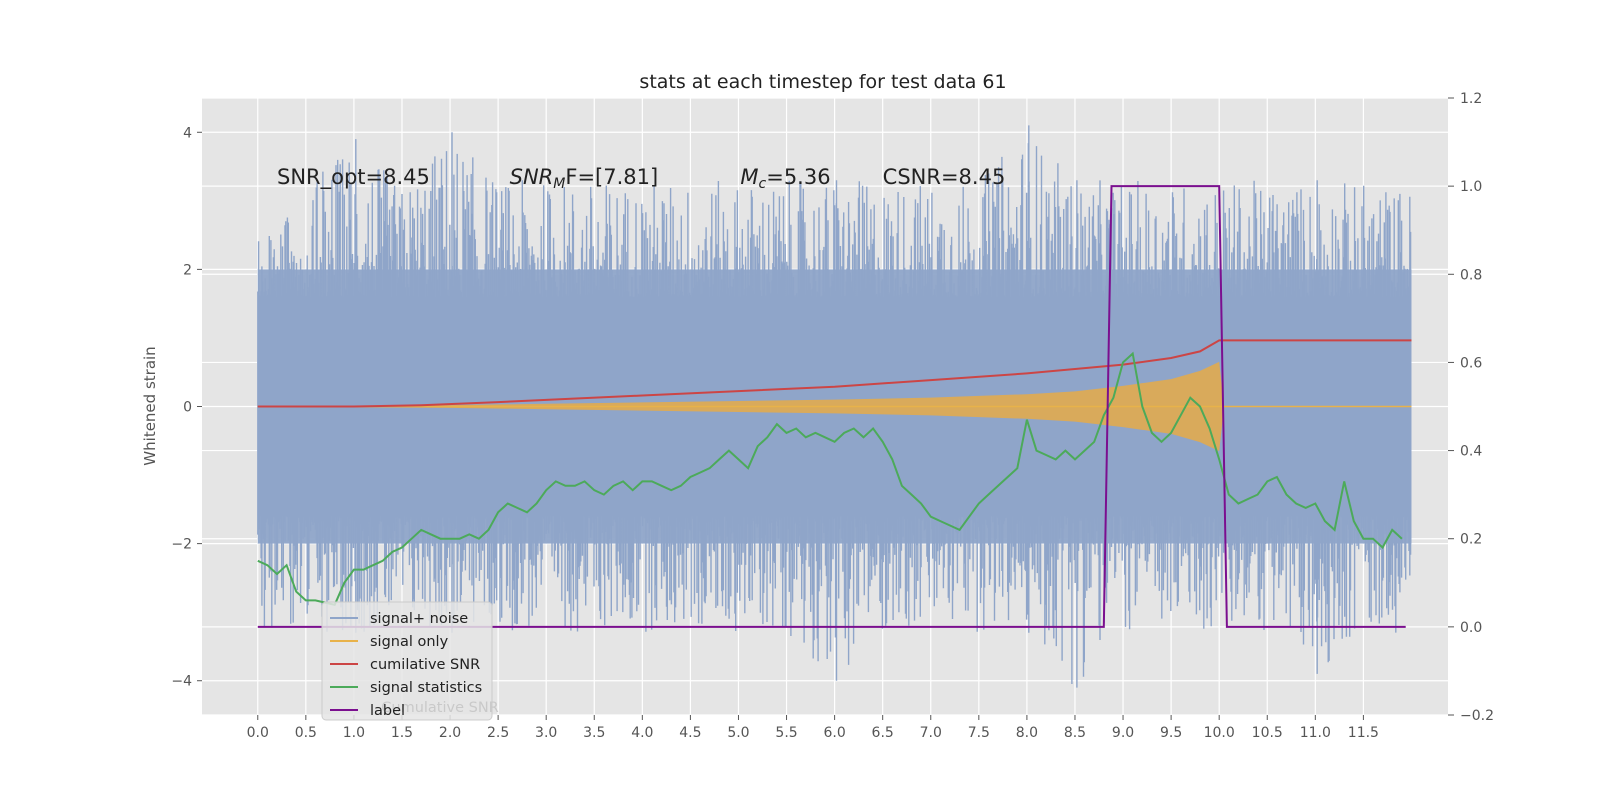  Describe the element at coordinates (1123, 733) in the screenshot. I see `x-tick-label: 9.0` at that location.